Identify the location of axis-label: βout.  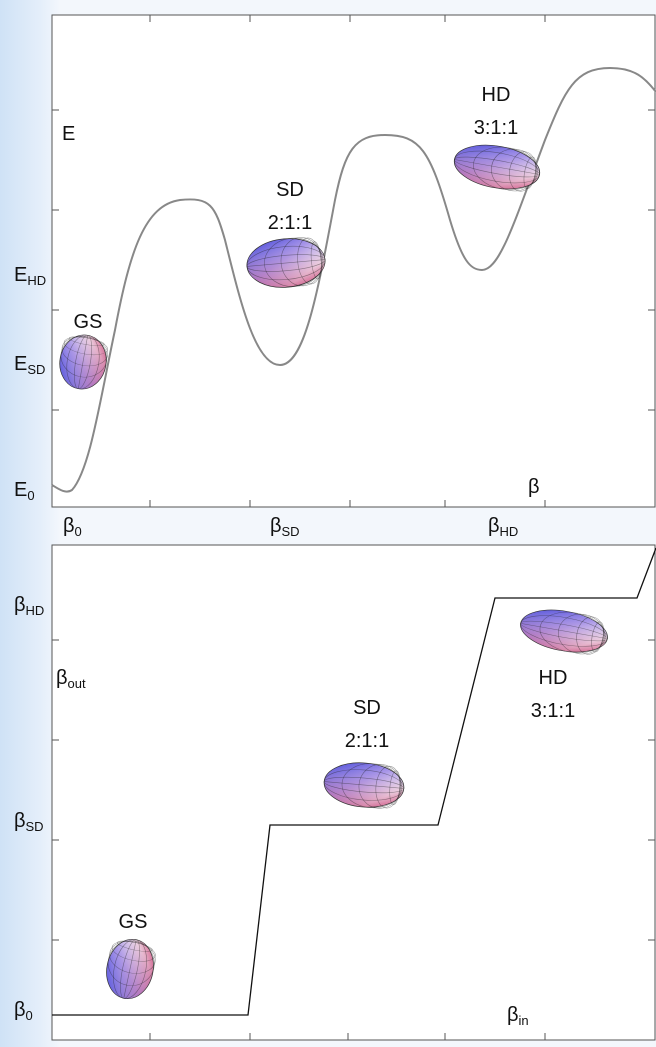
(71, 679).